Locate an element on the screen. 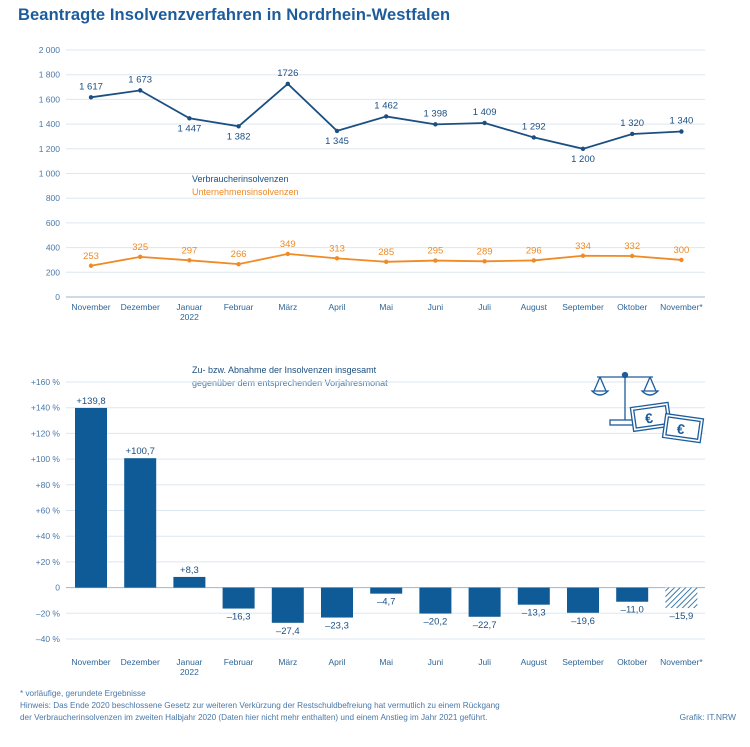  legend-entry-verbraucher: Verbraucherinsolvenzen is located at coordinates (240, 179).